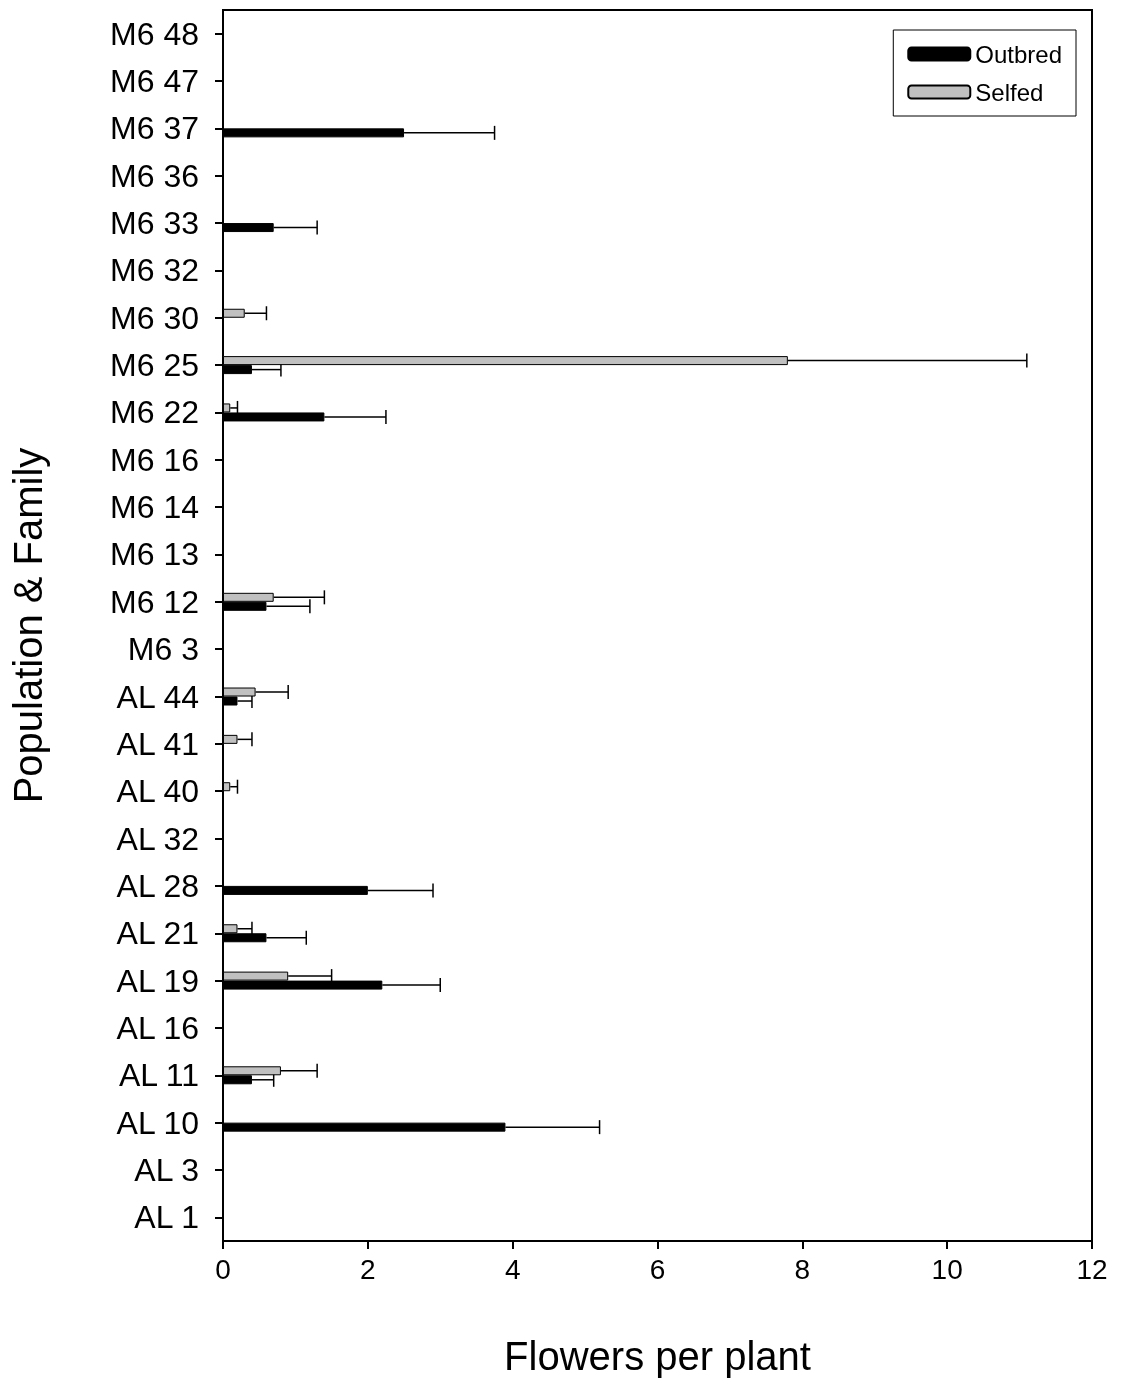 The width and height of the screenshot is (1123, 1393). What do you see at coordinates (163, 649) in the screenshot?
I see `y-tick-label: M6 3` at bounding box center [163, 649].